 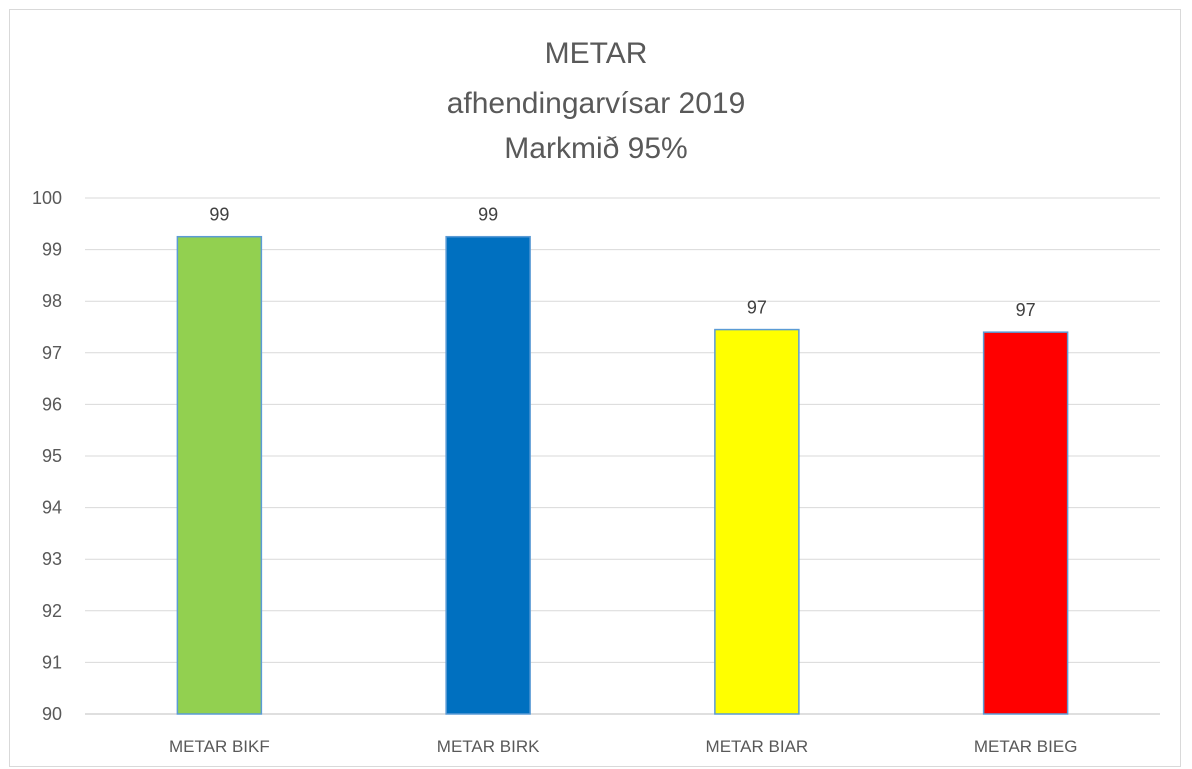 I want to click on chart-title-line-3: Markmið 95%, so click(x=596, y=148).